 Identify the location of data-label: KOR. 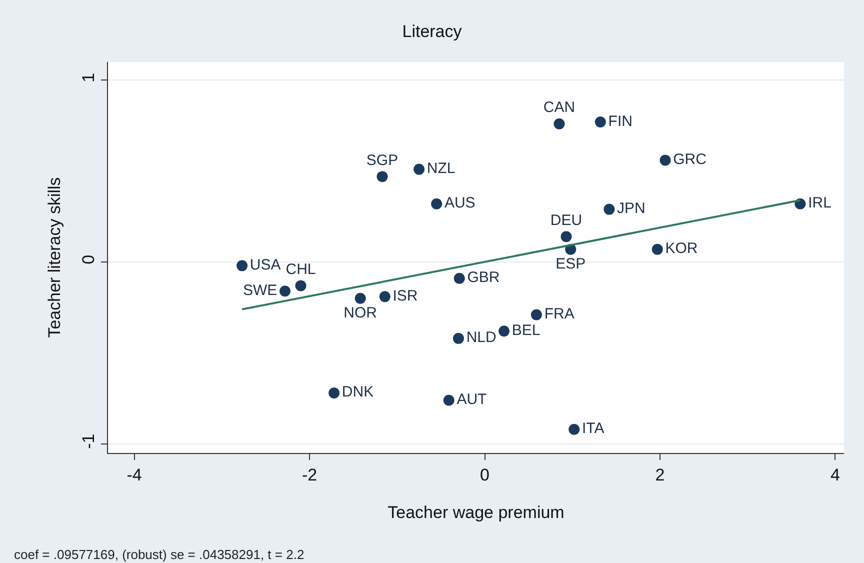
(681, 249).